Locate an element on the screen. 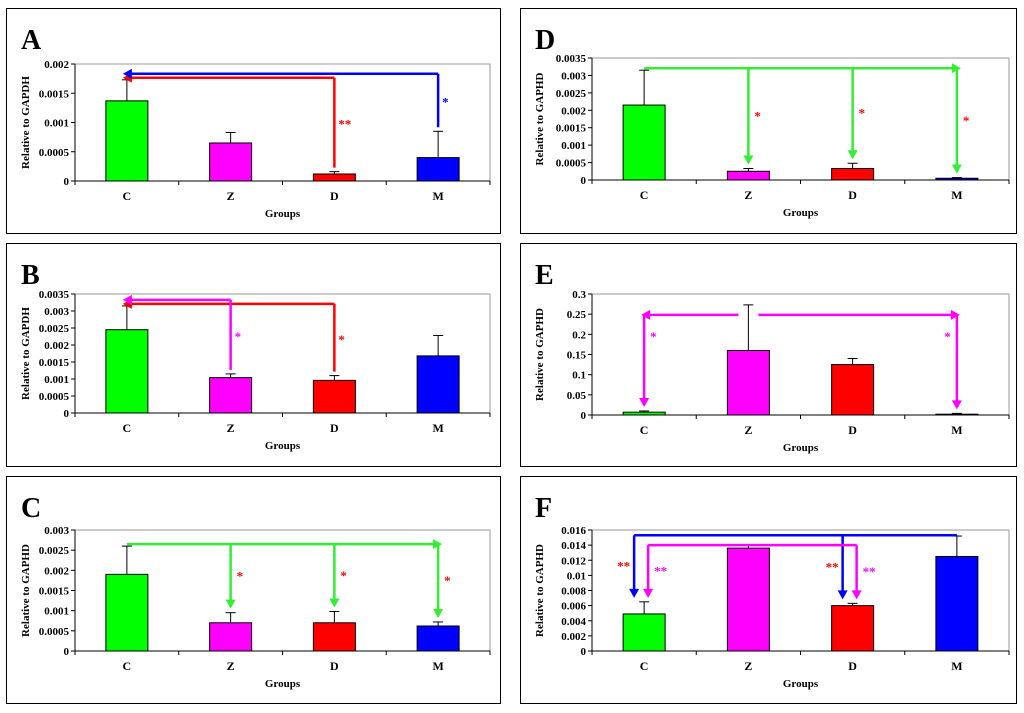 The width and height of the screenshot is (1024, 713). y-tick-label-a: 0.001 is located at coordinates (56, 124).